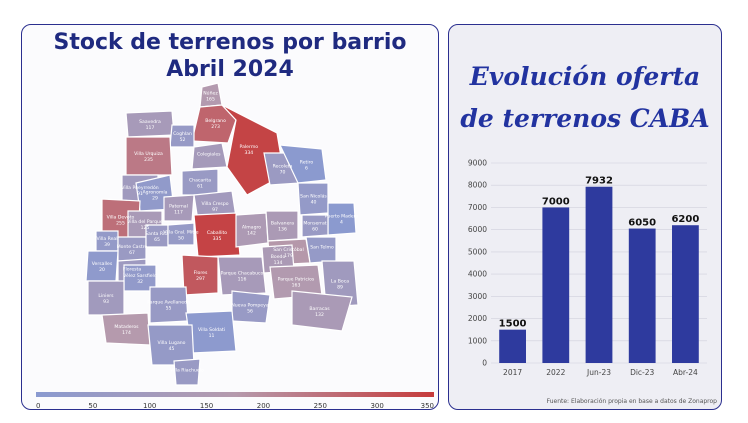 This screenshot has width=748, height=423. I want to click on barrio-name: Barracas, so click(319, 309).